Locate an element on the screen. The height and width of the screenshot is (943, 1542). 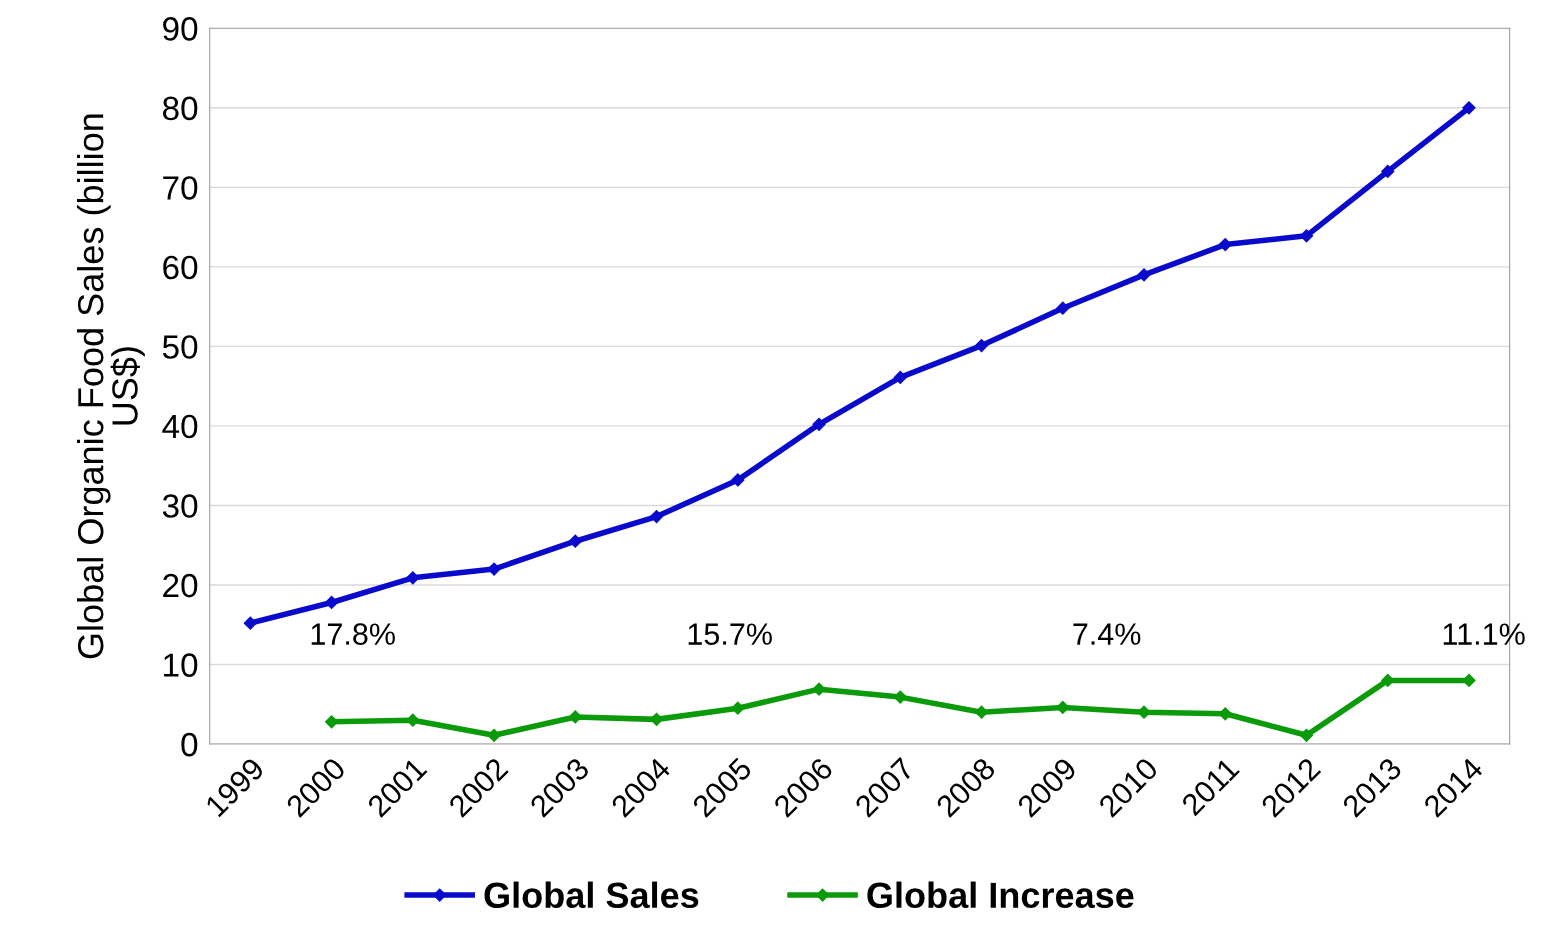
y-tick-label: 20 is located at coordinates (180, 585).